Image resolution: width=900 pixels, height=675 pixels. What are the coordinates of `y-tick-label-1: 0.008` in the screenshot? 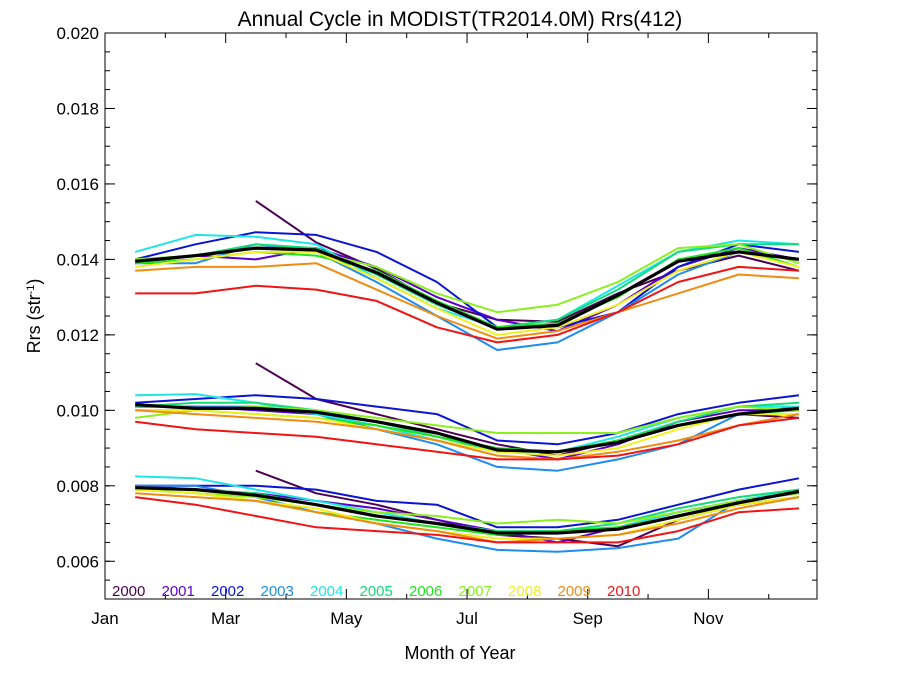 It's located at (77, 486).